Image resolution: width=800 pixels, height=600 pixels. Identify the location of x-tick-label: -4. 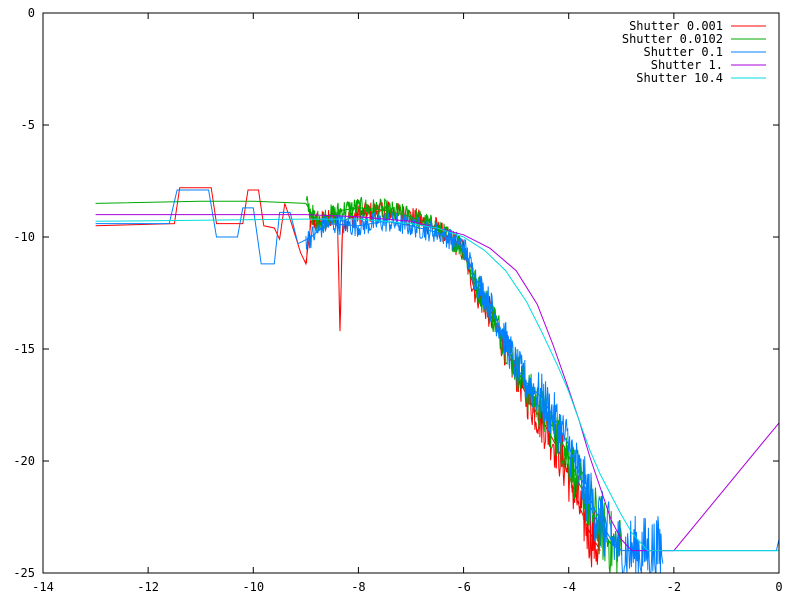
(568, 587).